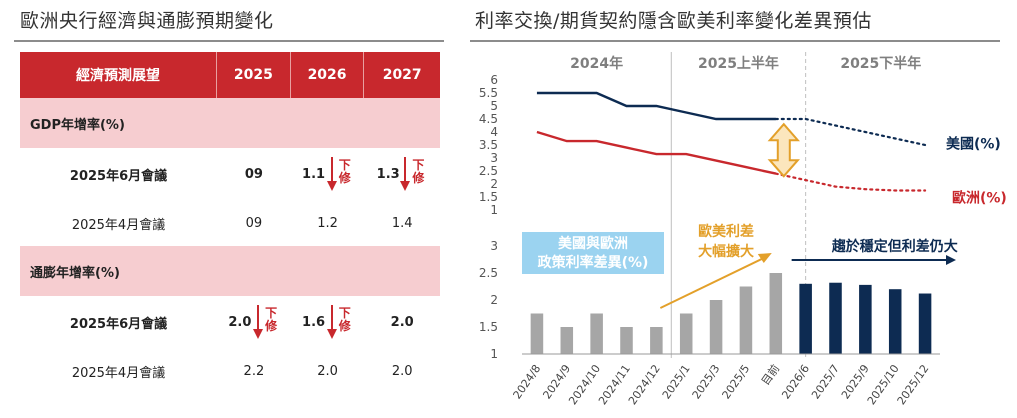 This screenshot has height=418, width=1017. What do you see at coordinates (735, 41) in the screenshot?
I see `right-title-rule` at bounding box center [735, 41].